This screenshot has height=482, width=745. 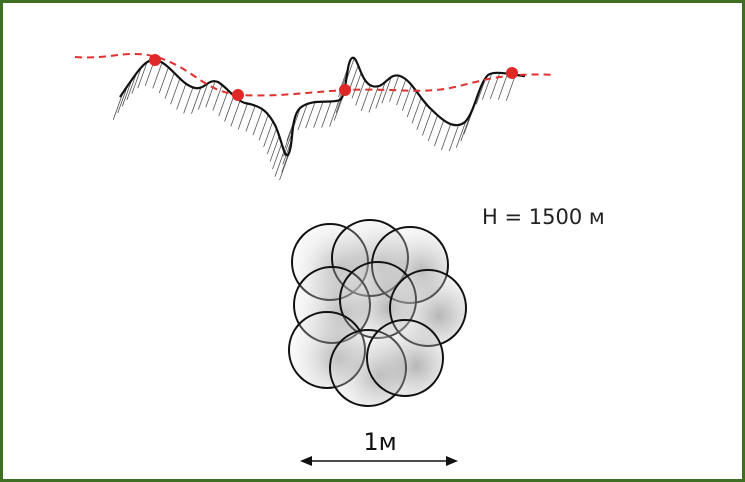 I want to click on scale-bar: 1м, so click(x=379, y=447).